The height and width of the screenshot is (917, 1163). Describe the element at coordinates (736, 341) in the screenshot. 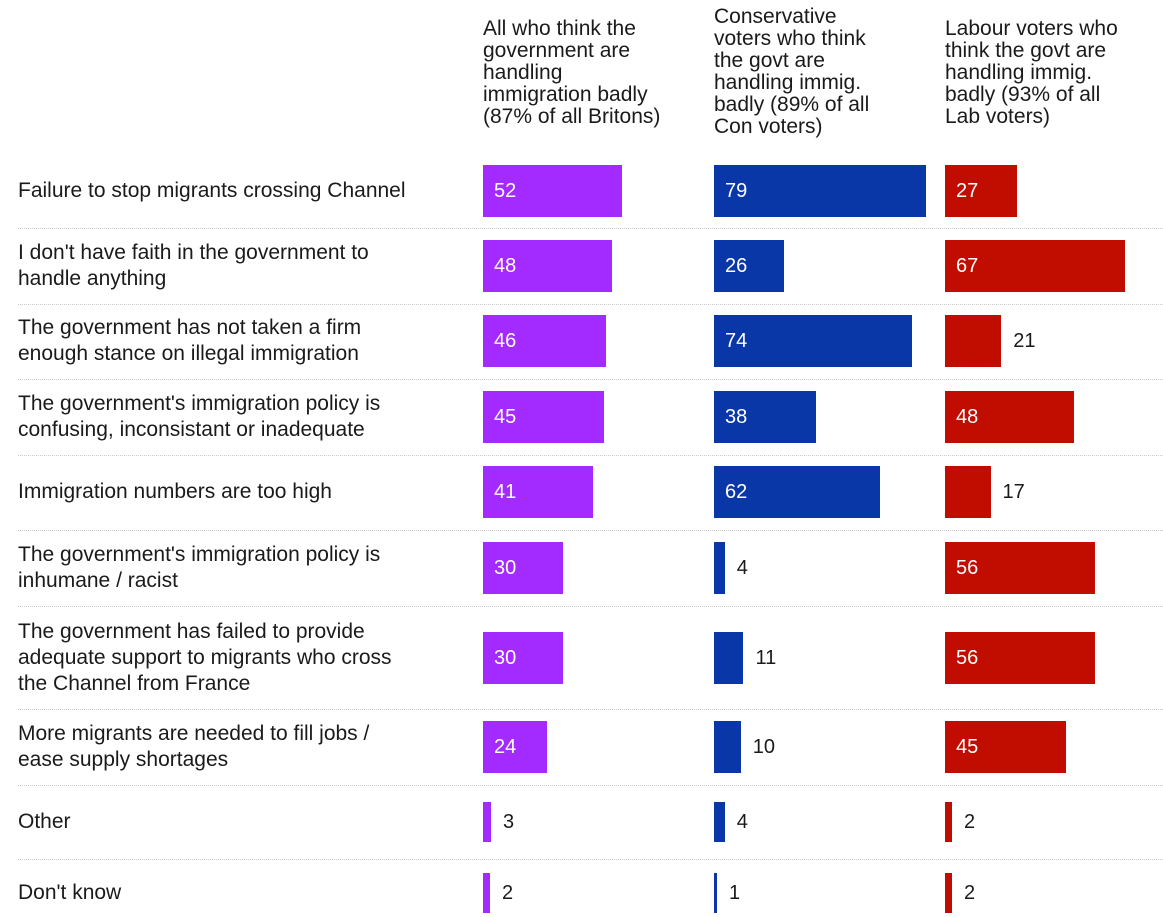

I see `data-label: 74` at that location.